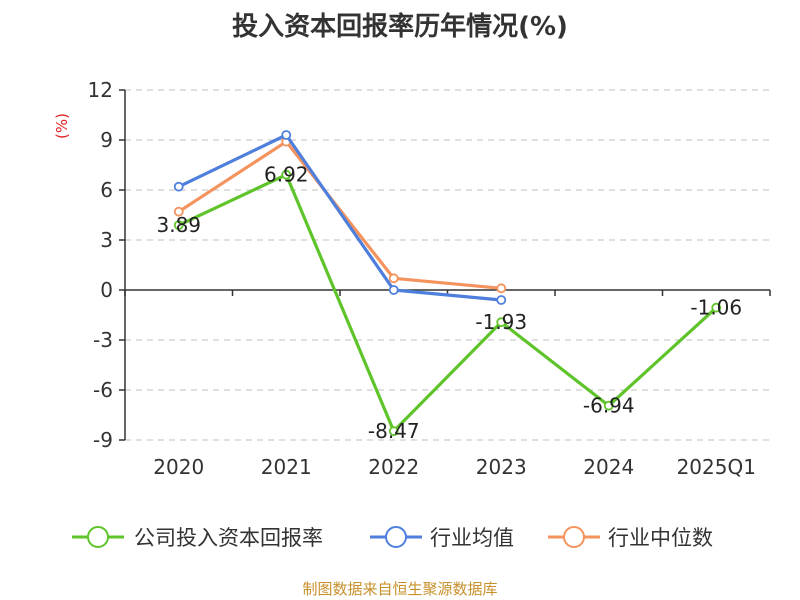  I want to click on legend-label: 公司投入资本回报率, so click(228, 538).